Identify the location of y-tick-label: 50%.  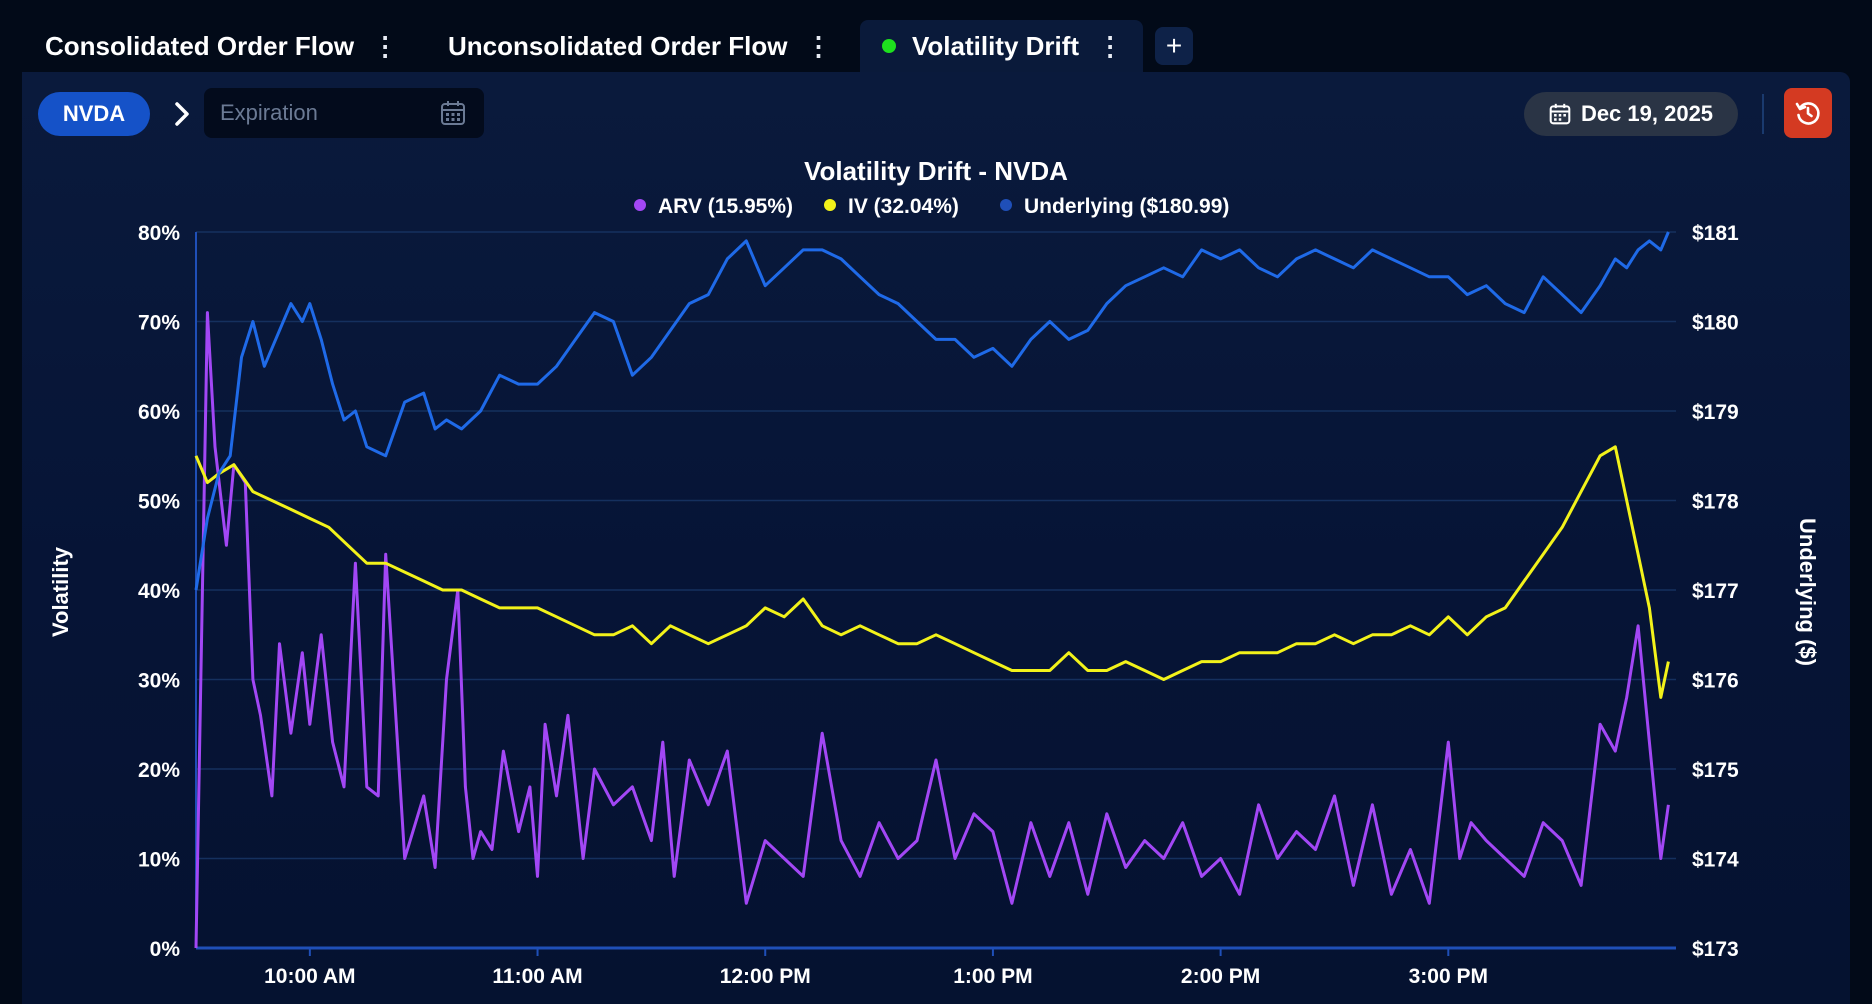
(159, 502).